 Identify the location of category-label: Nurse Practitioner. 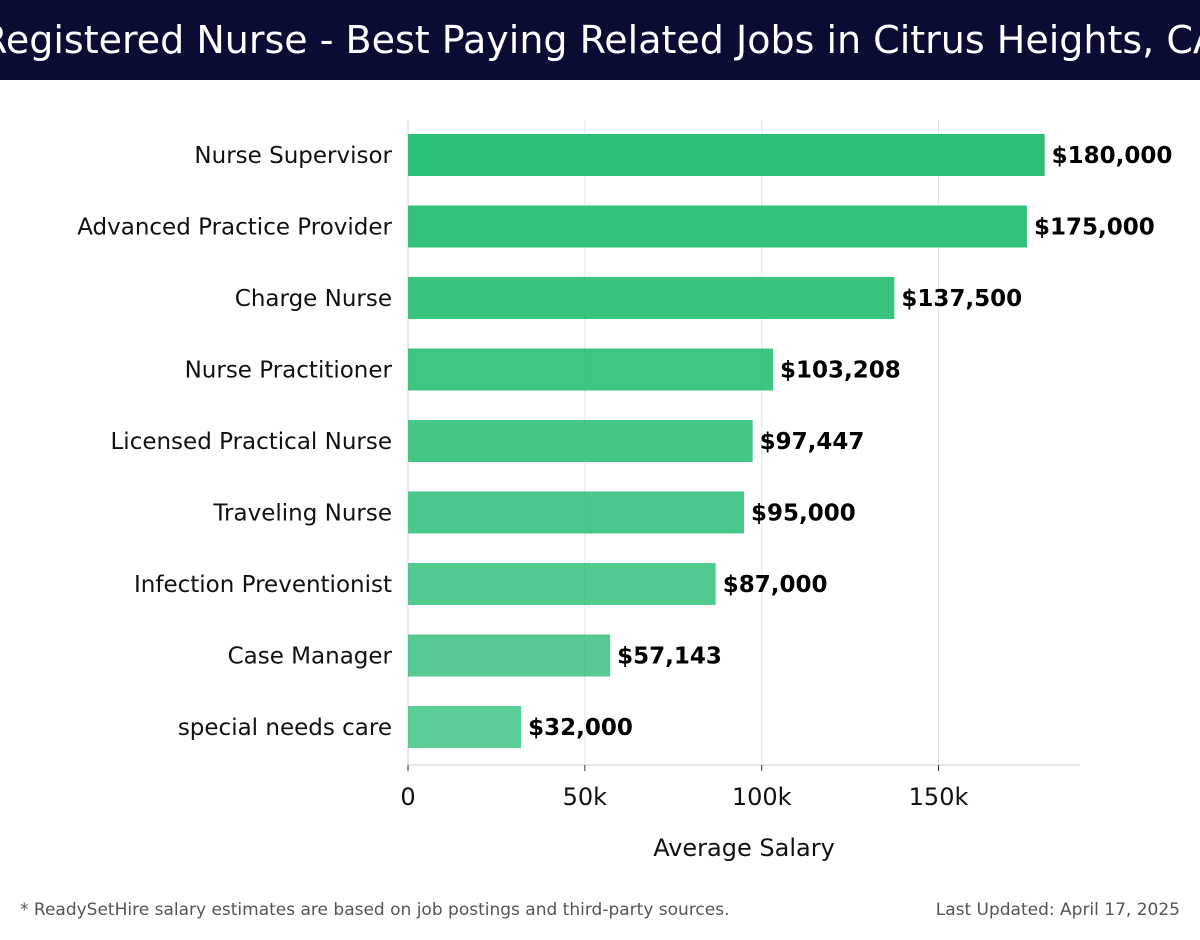
(289, 371).